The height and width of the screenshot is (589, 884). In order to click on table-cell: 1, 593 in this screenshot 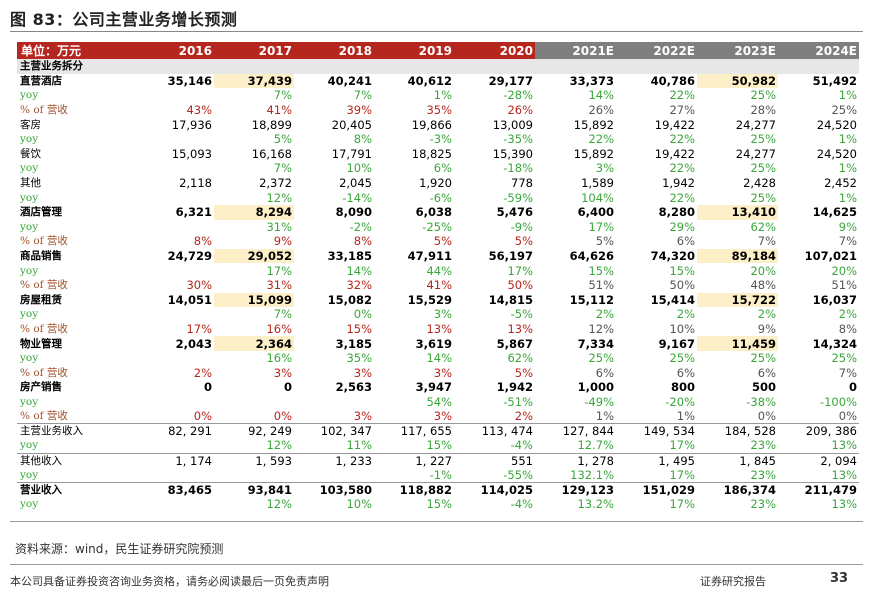, I will do `click(254, 460)`.